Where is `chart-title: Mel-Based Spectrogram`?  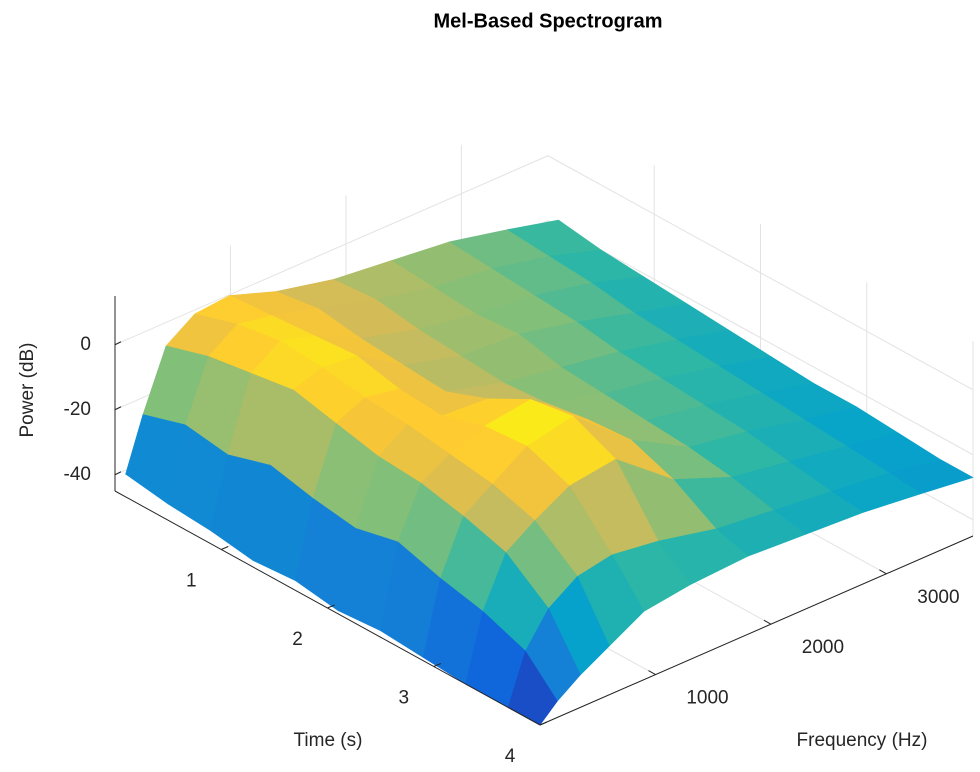
chart-title: Mel-Based Spectrogram is located at coordinates (548, 21).